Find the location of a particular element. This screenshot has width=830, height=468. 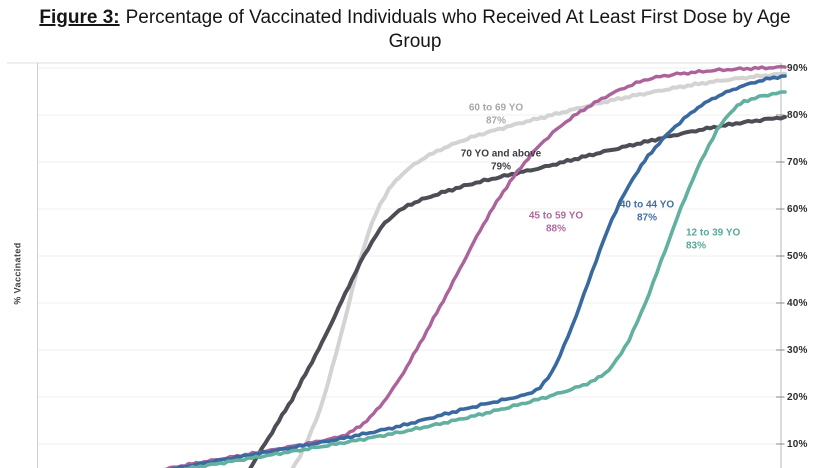

series-label-line: 45 to 59 YO is located at coordinates (556, 216).